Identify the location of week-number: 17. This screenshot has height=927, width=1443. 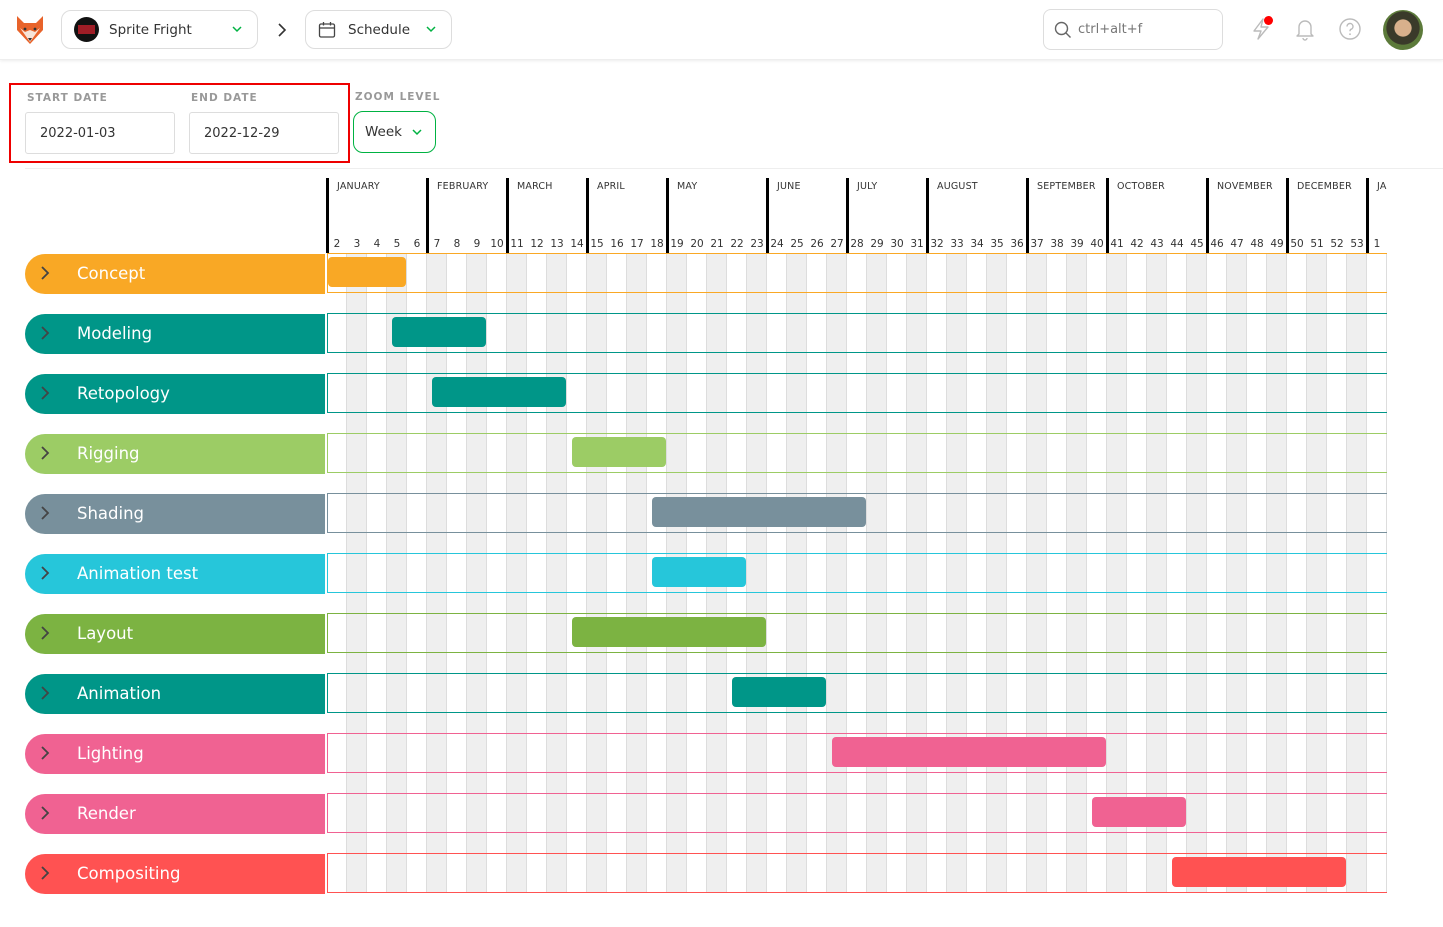
(637, 244).